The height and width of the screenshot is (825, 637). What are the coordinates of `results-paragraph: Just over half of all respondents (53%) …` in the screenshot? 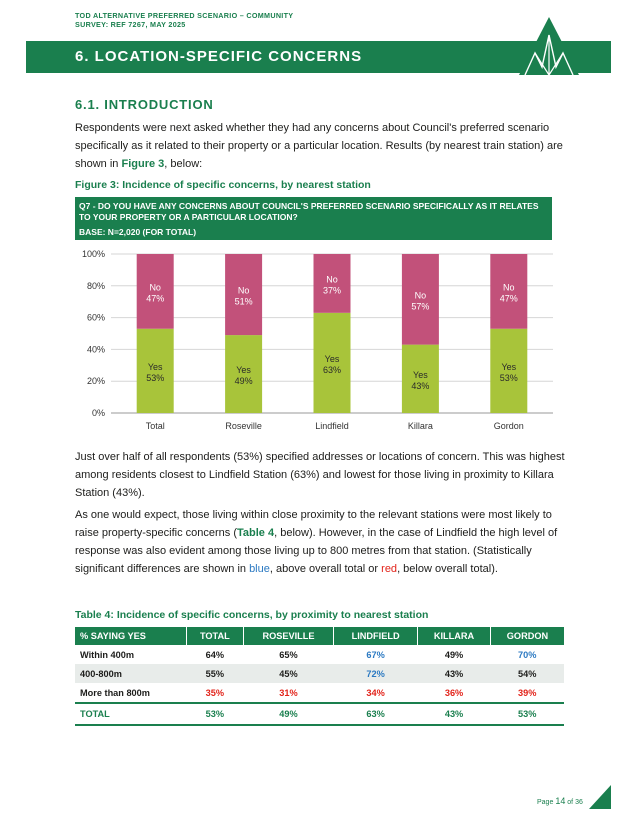 It's located at (320, 475).